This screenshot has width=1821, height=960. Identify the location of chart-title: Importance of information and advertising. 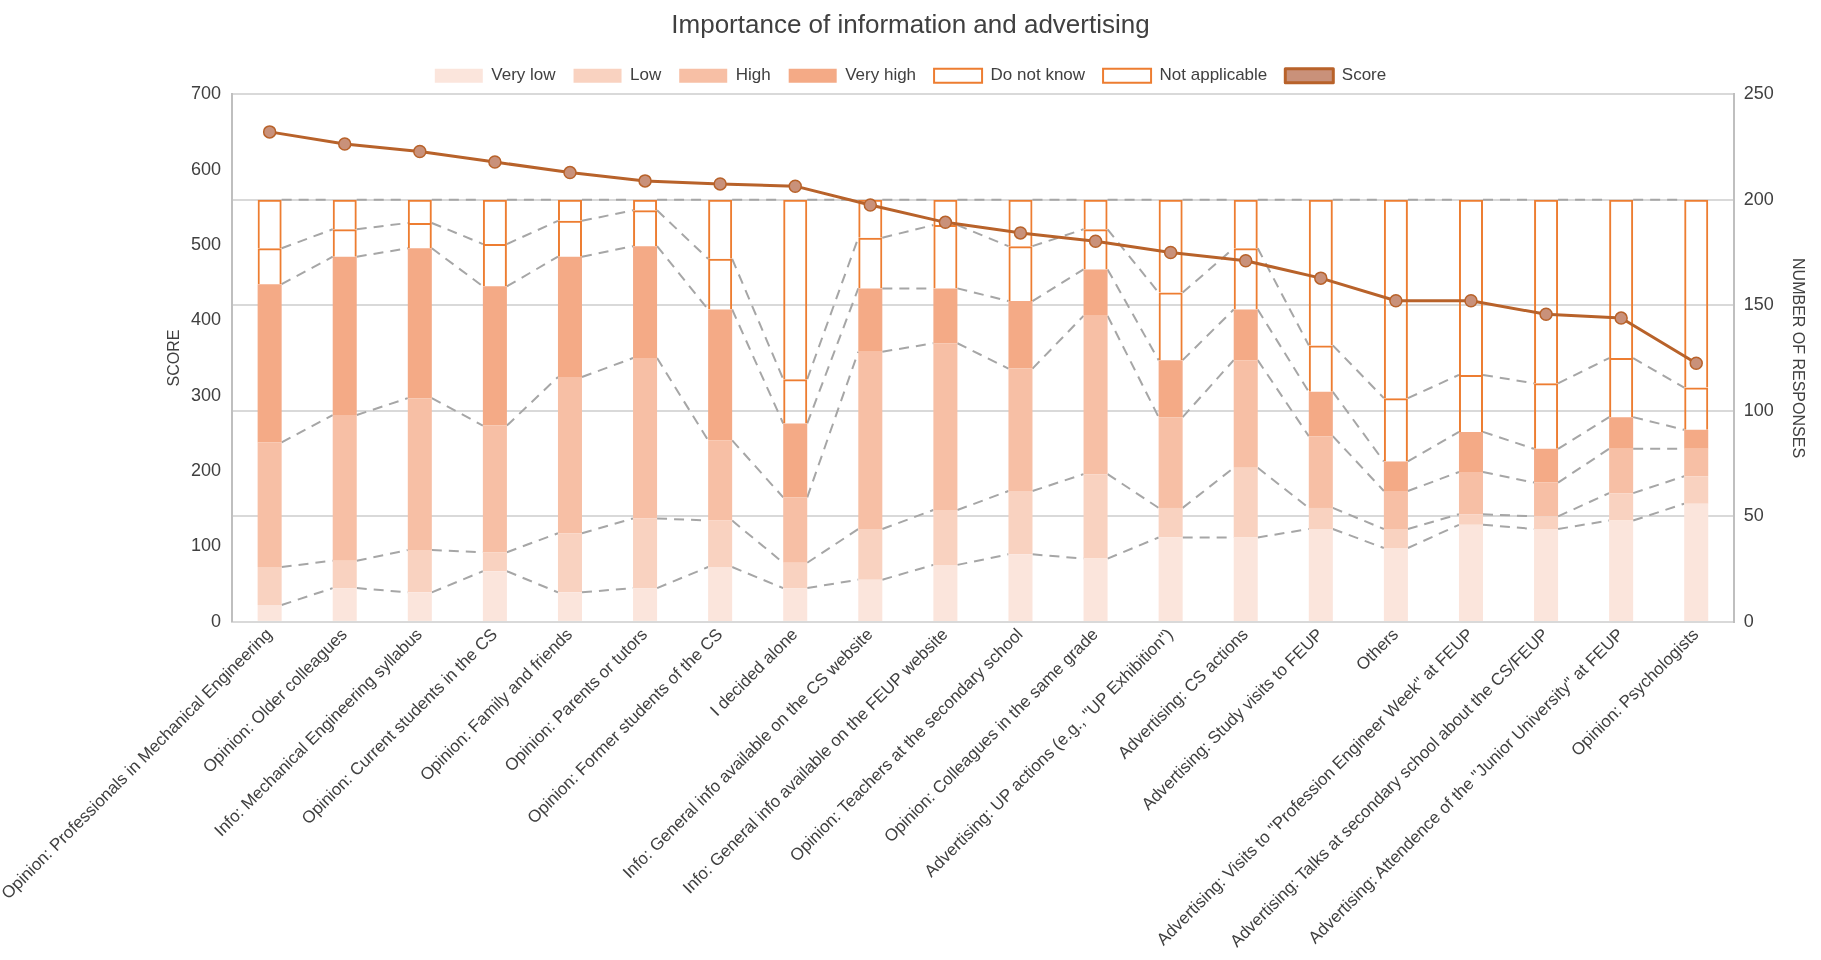
(910, 23).